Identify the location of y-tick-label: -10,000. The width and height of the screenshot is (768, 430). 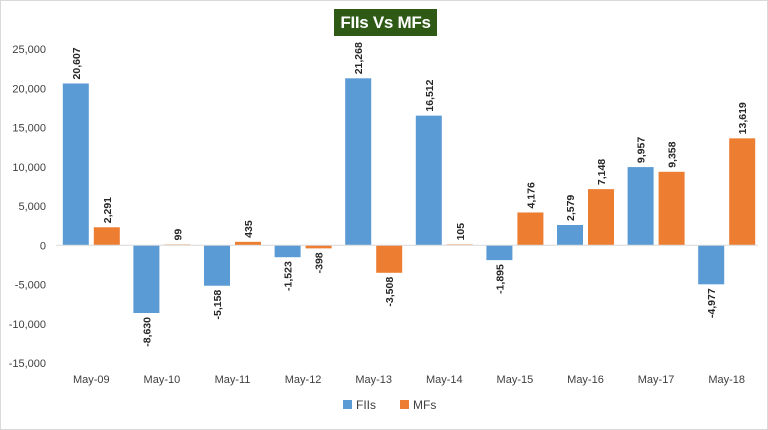
(27, 325).